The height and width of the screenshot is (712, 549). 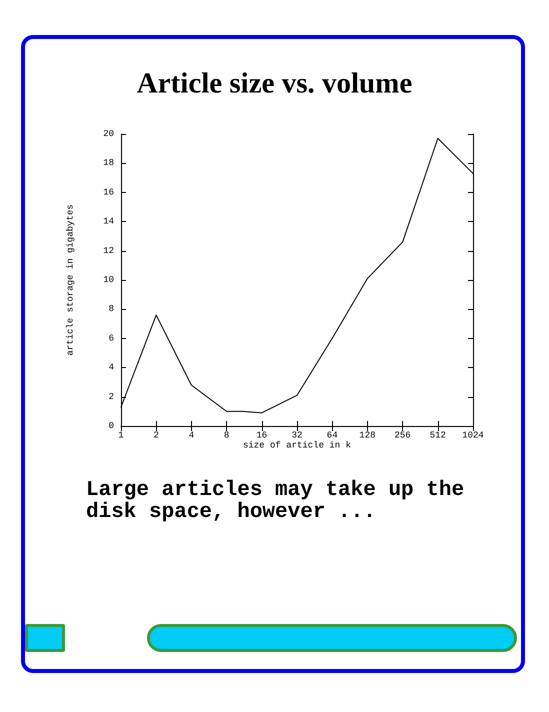 I want to click on y-tick-label: 4, so click(x=111, y=367).